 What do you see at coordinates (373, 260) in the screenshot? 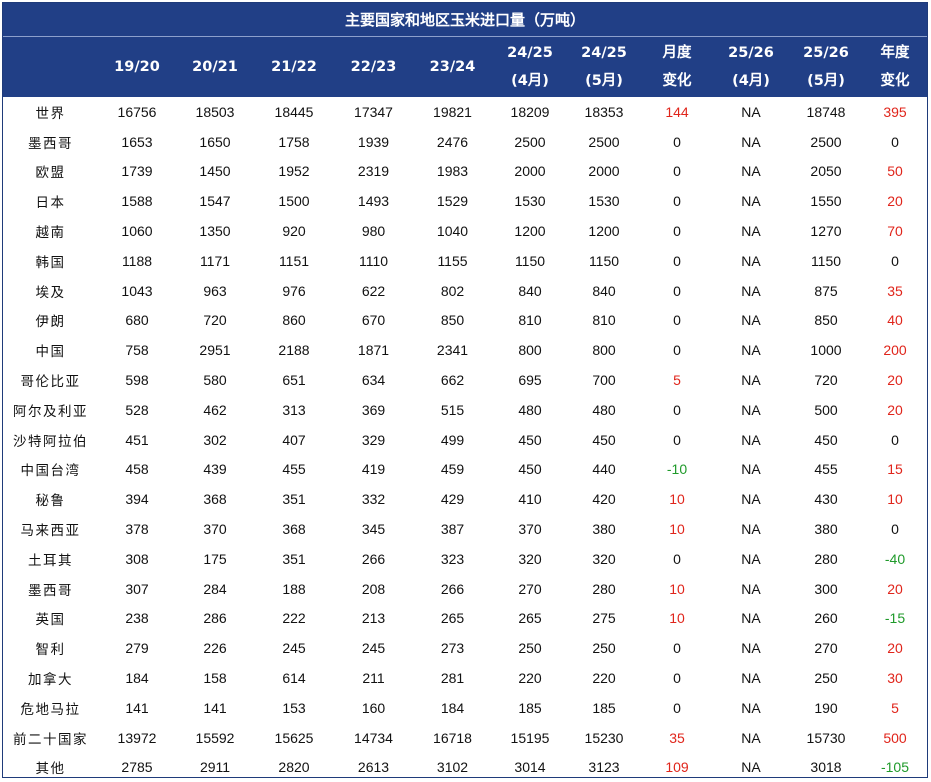
I see `table-cell: 1110` at bounding box center [373, 260].